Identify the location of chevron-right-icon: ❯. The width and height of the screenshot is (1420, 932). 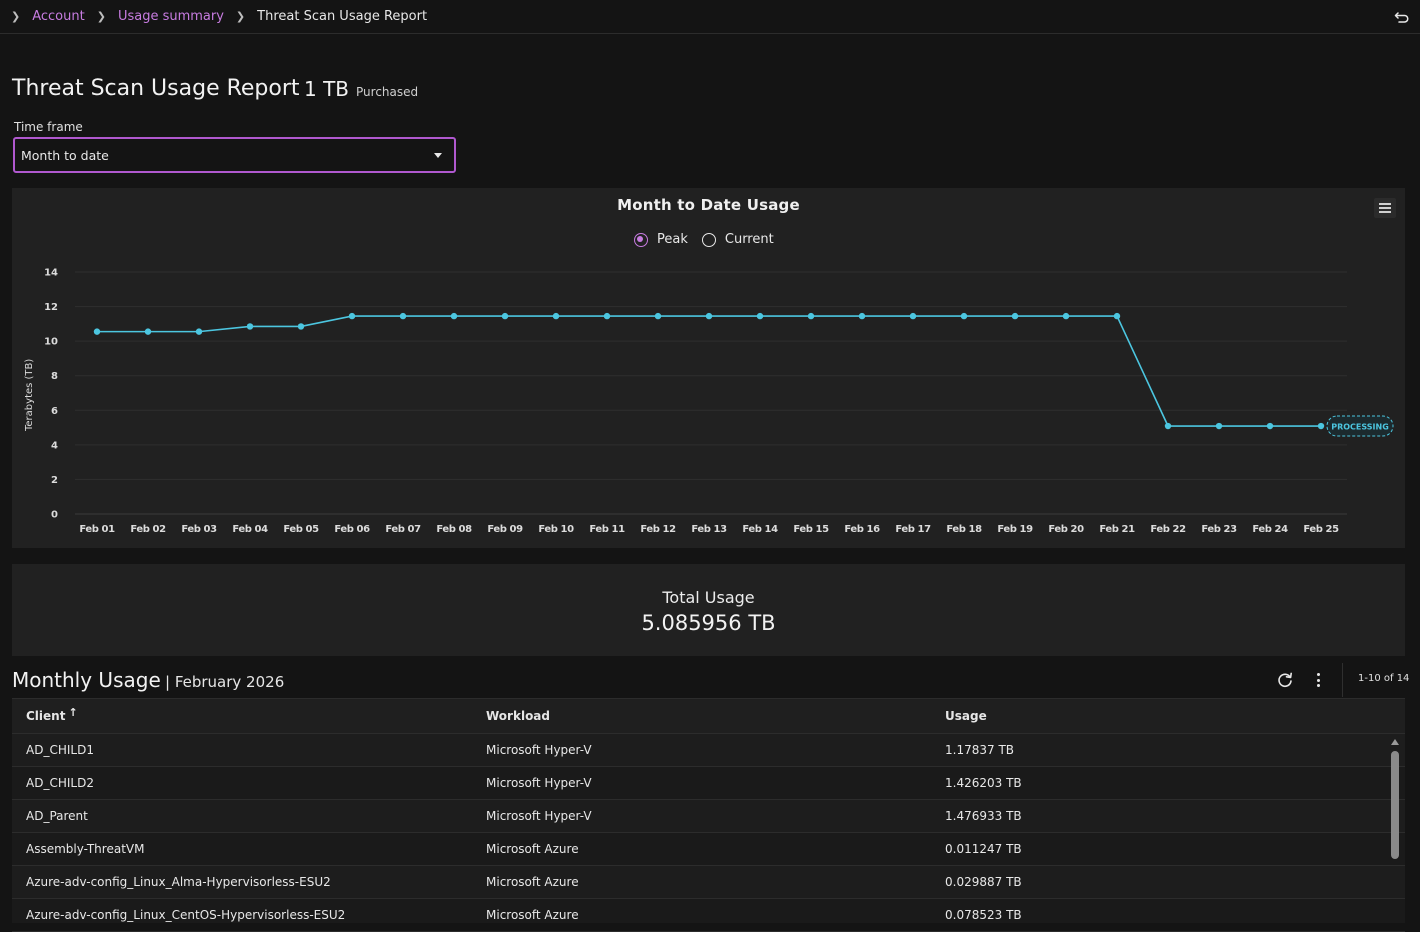
(101, 16).